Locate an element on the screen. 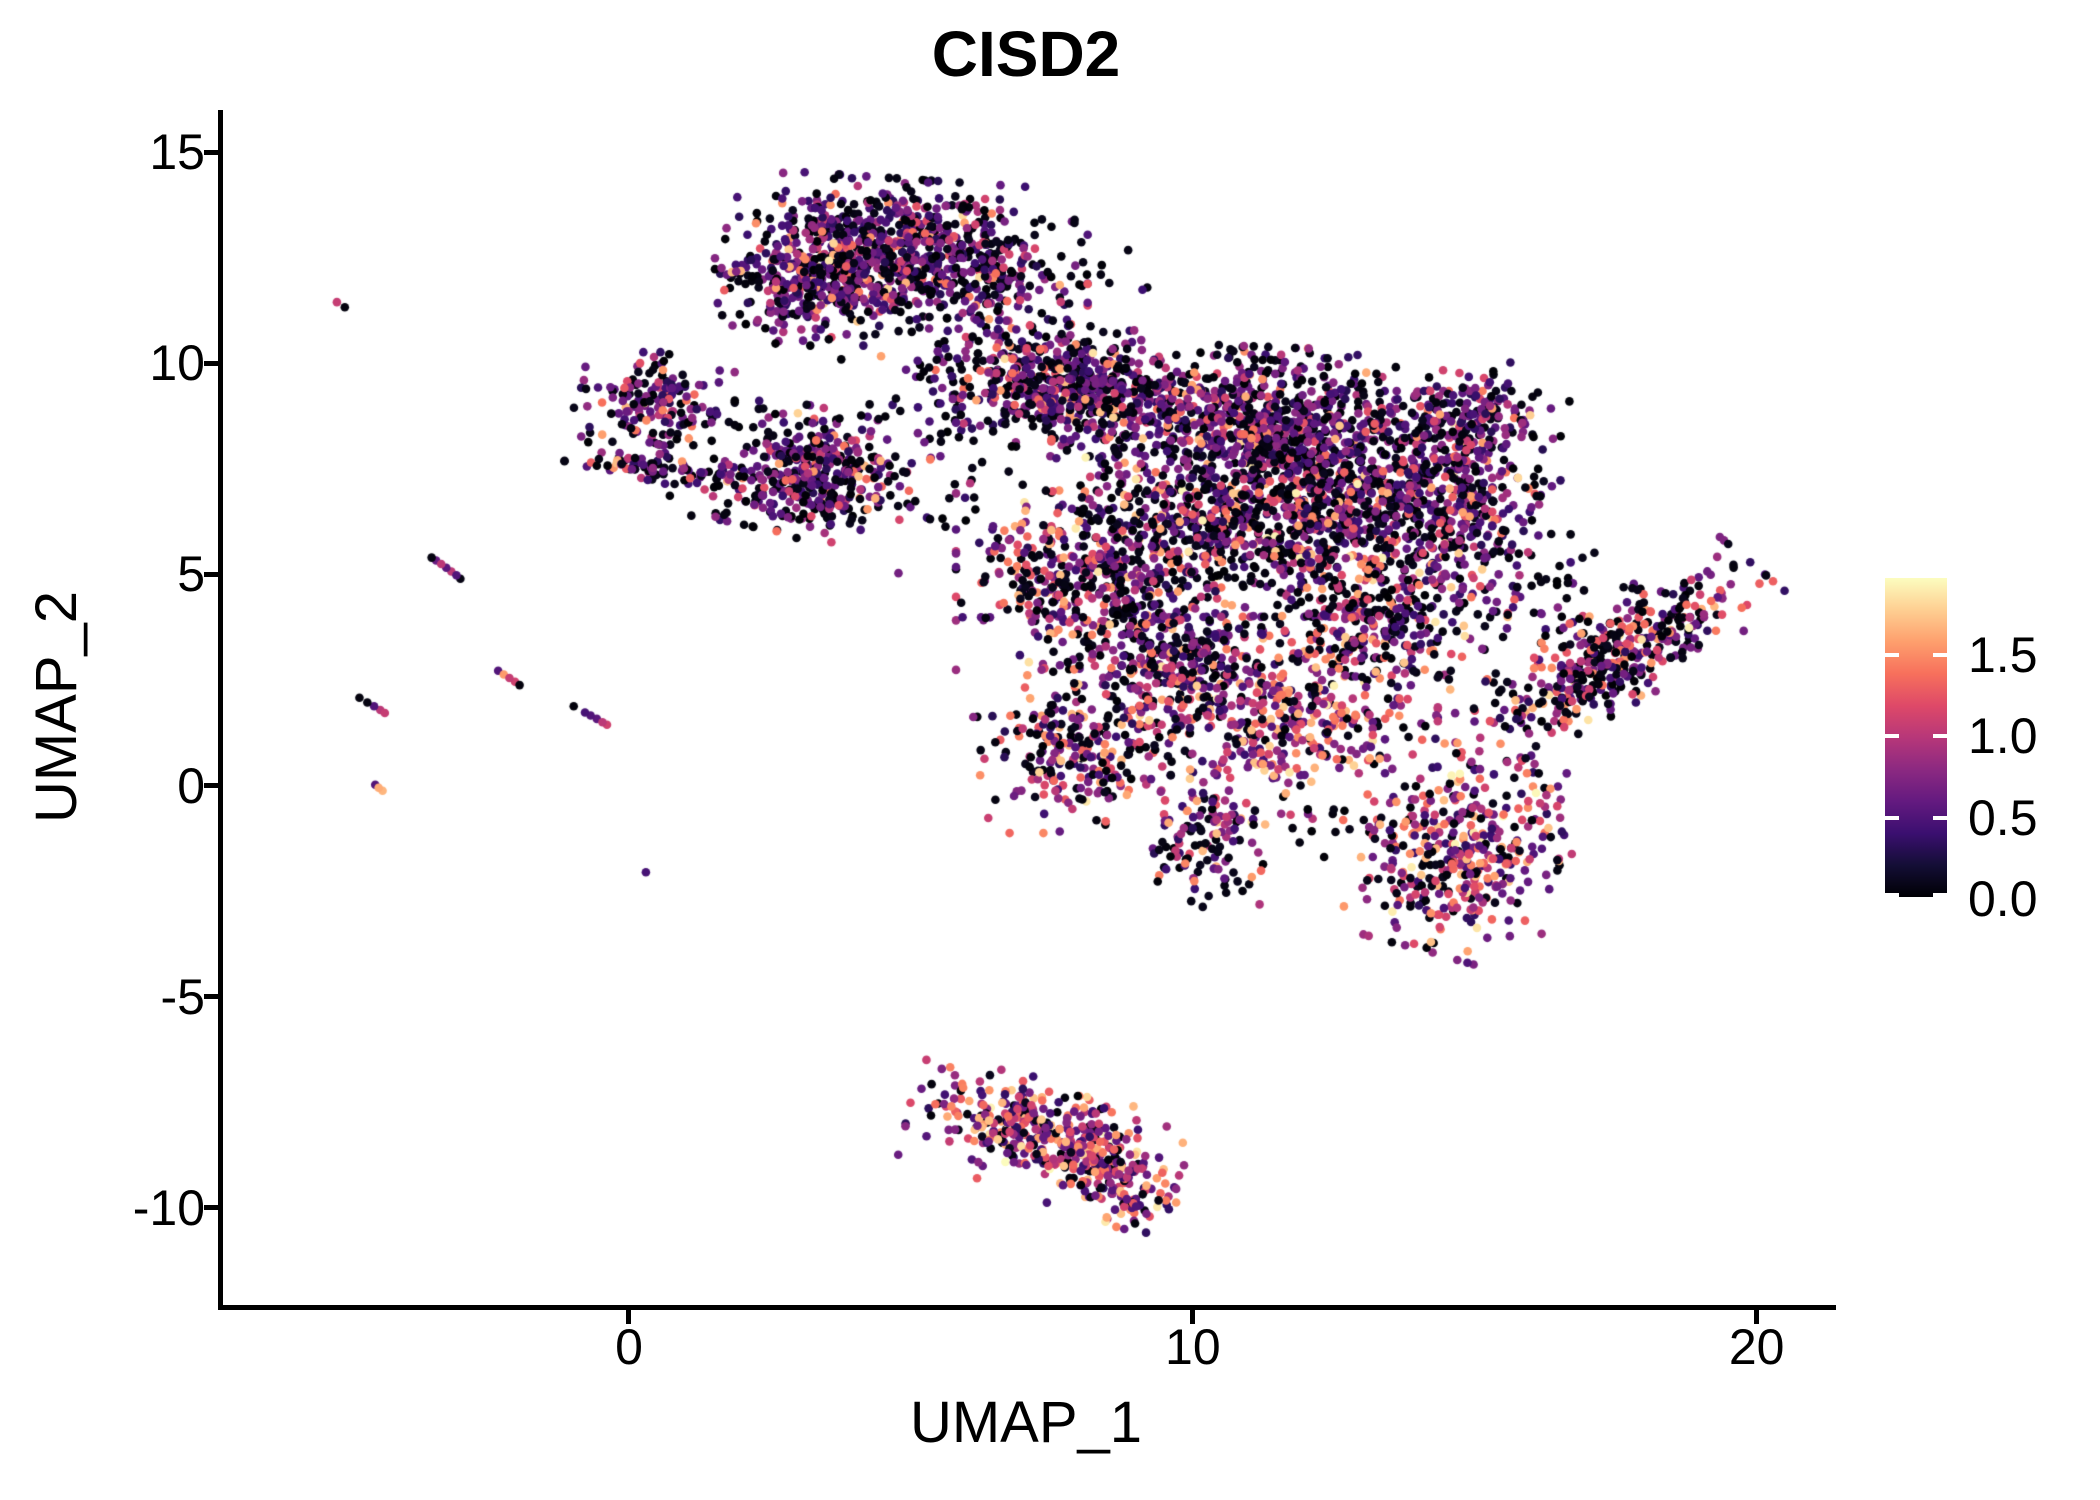  y-axis-line is located at coordinates (220, 710).